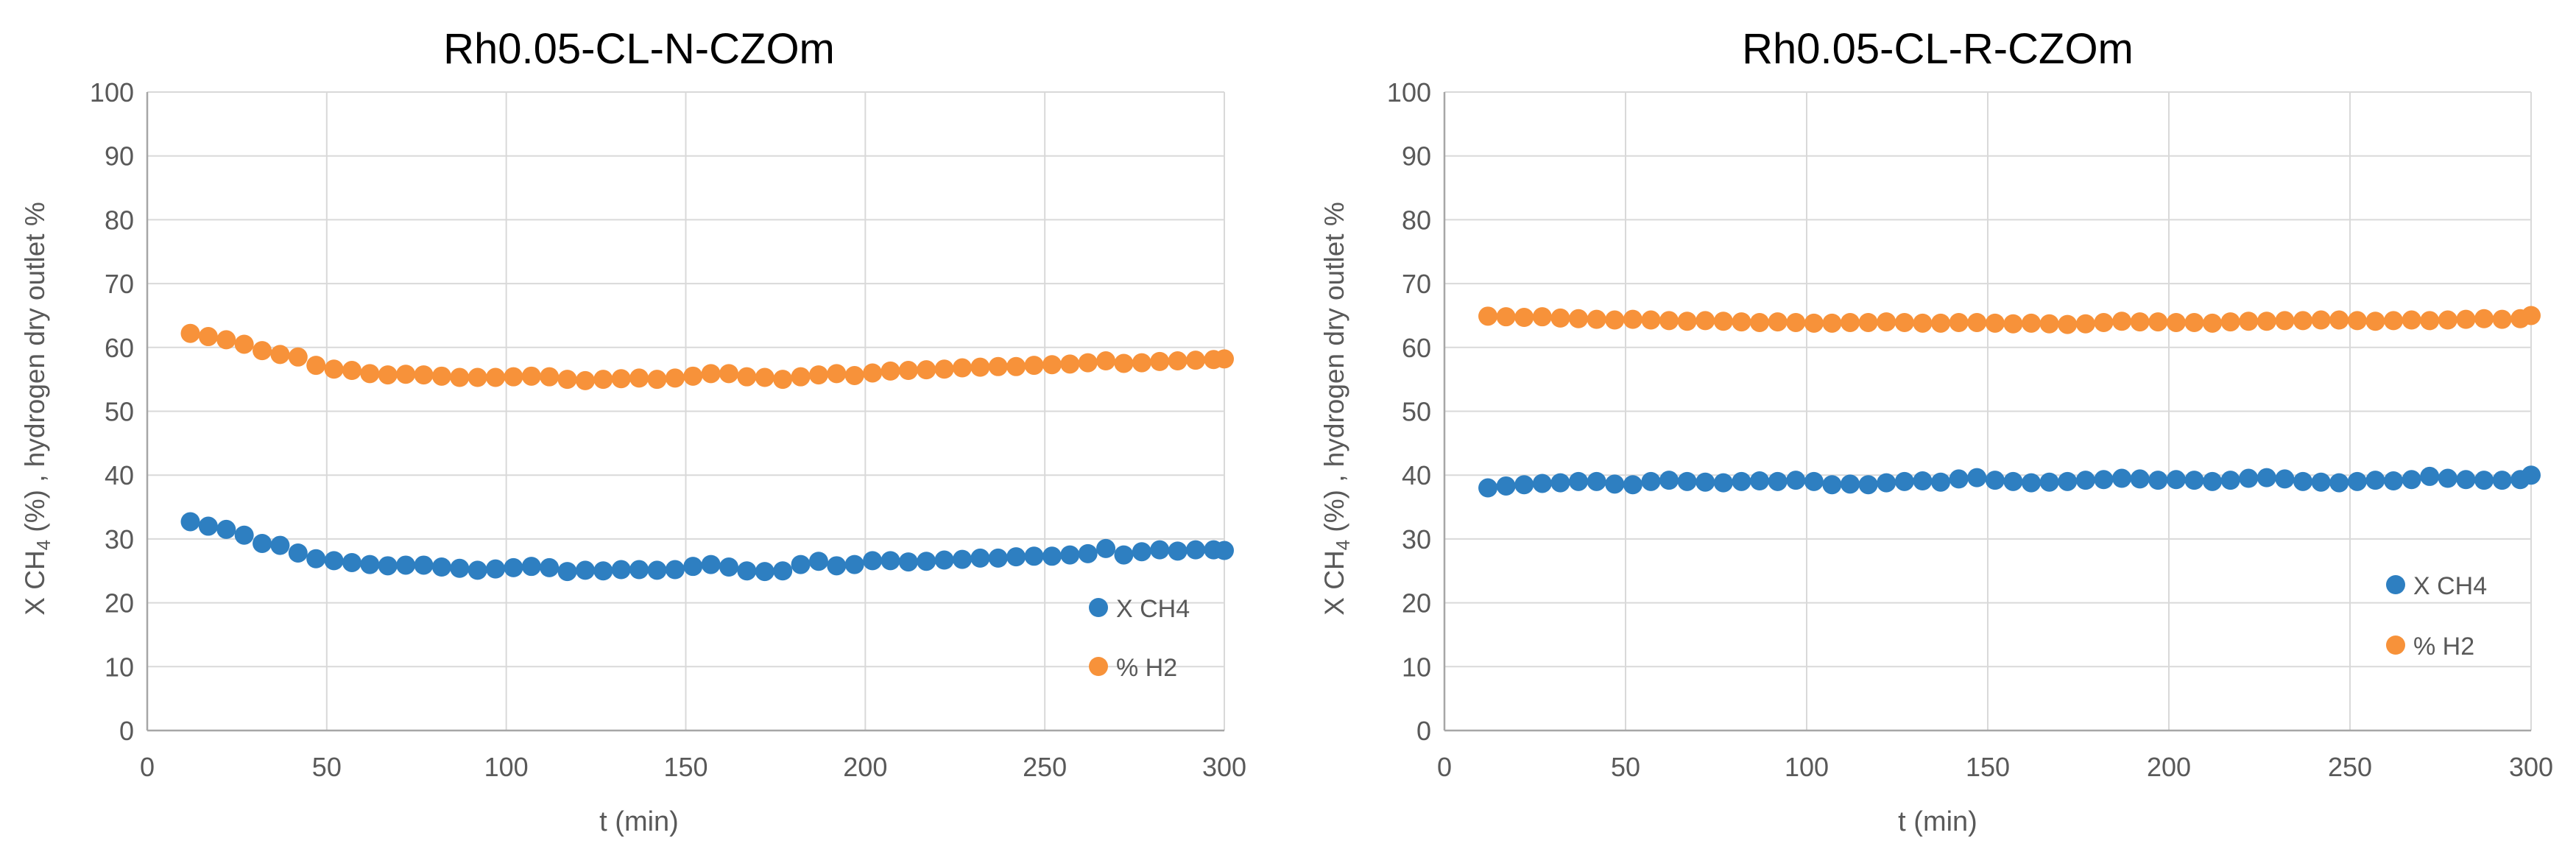 The image size is (2576, 866). Describe the element at coordinates (119, 412) in the screenshot. I see `y-tick-label: 50` at that location.